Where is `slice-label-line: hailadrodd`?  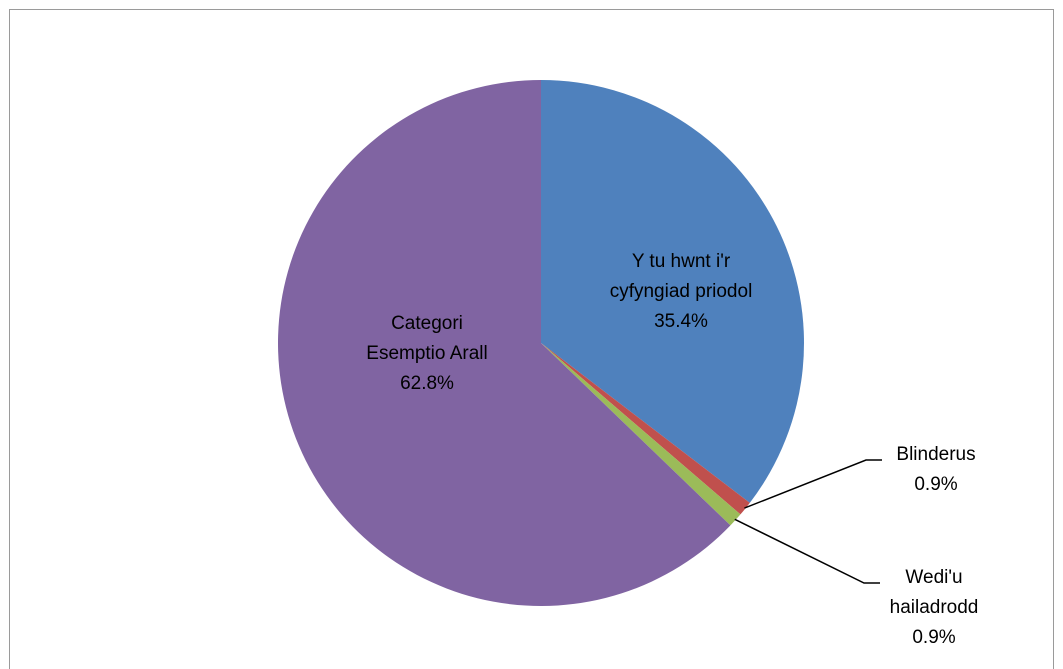
slice-label-line: hailadrodd is located at coordinates (934, 607).